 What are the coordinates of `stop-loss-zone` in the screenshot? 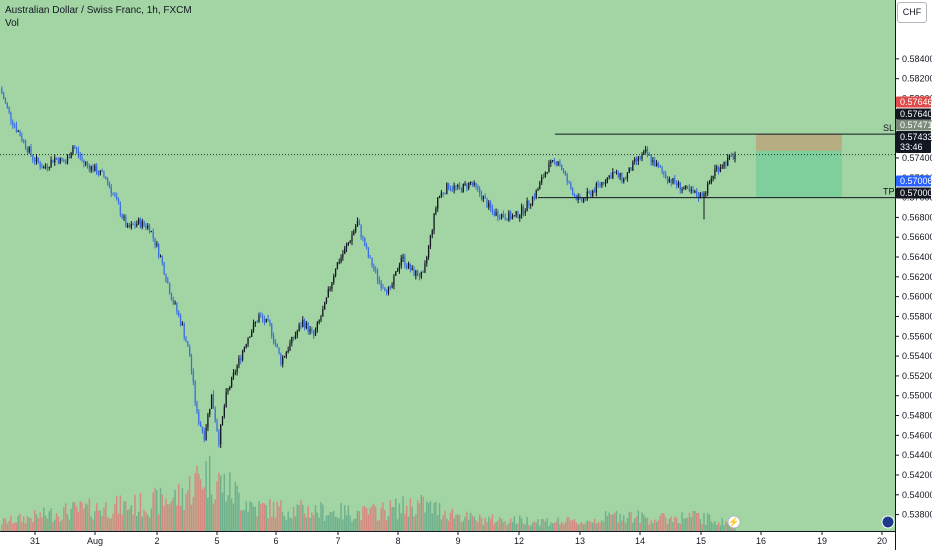 It's located at (799, 142).